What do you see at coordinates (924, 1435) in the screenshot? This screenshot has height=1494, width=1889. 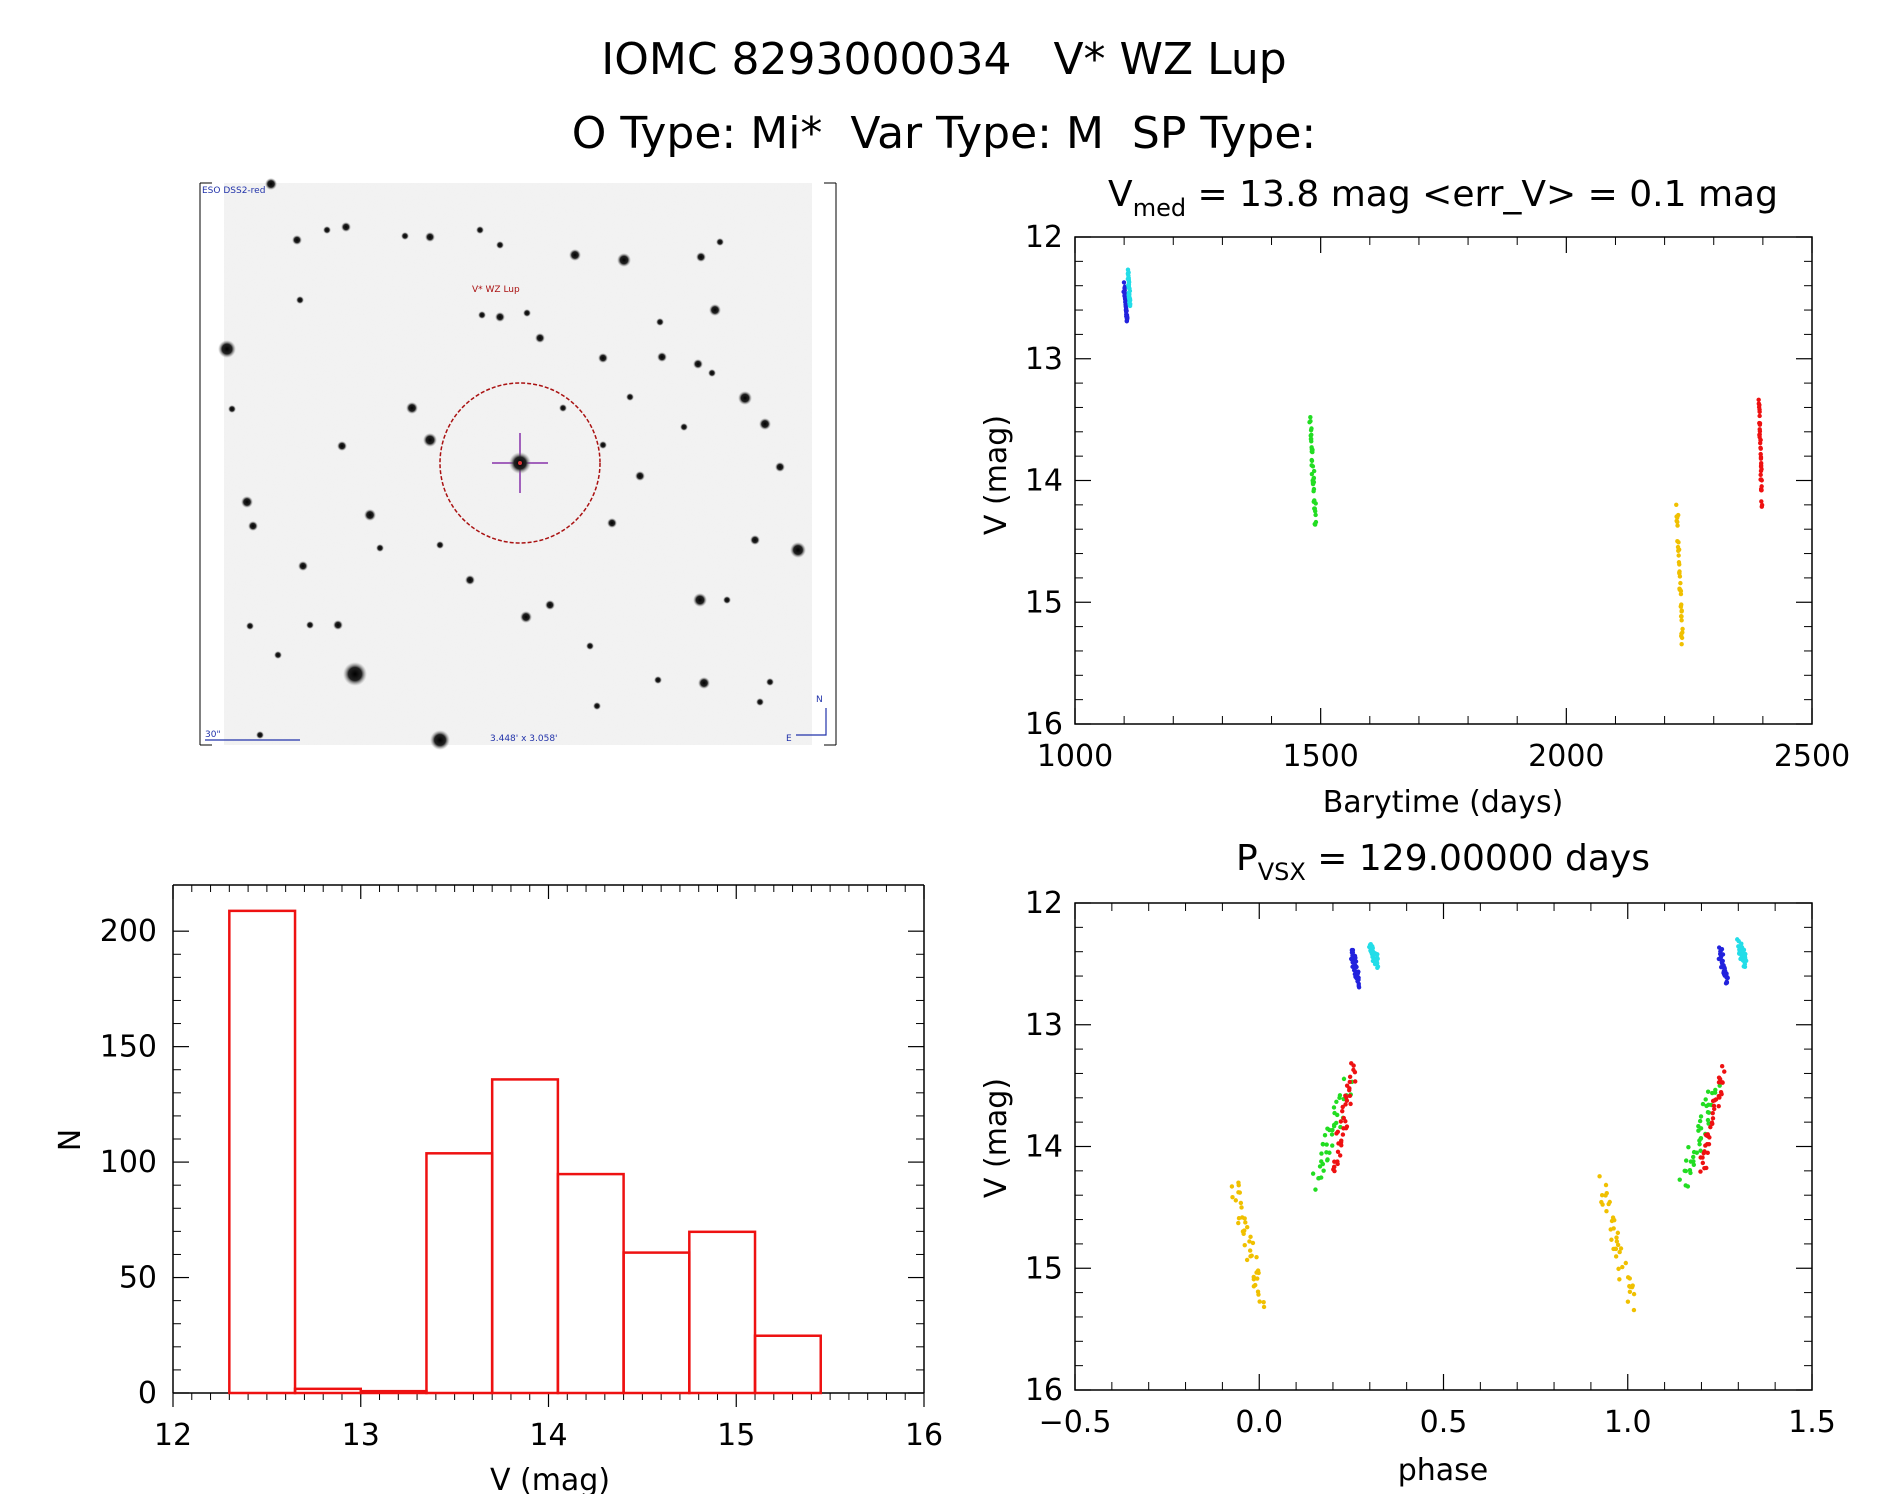 I see `histogram-xtick-label: 16` at bounding box center [924, 1435].